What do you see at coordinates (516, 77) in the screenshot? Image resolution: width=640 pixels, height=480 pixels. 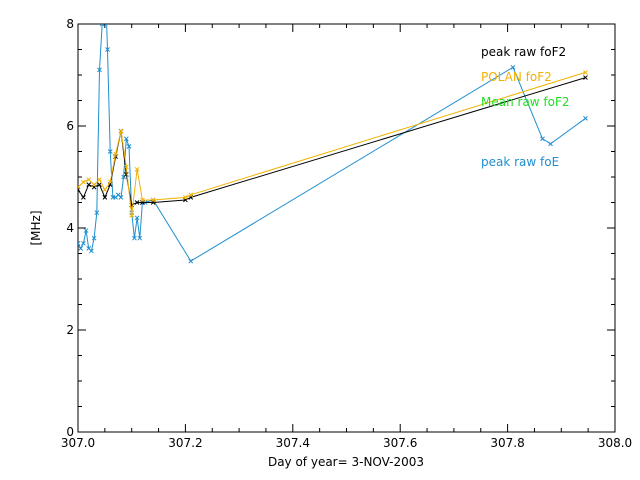 I see `legend-item: POLAN foF2` at bounding box center [516, 77].